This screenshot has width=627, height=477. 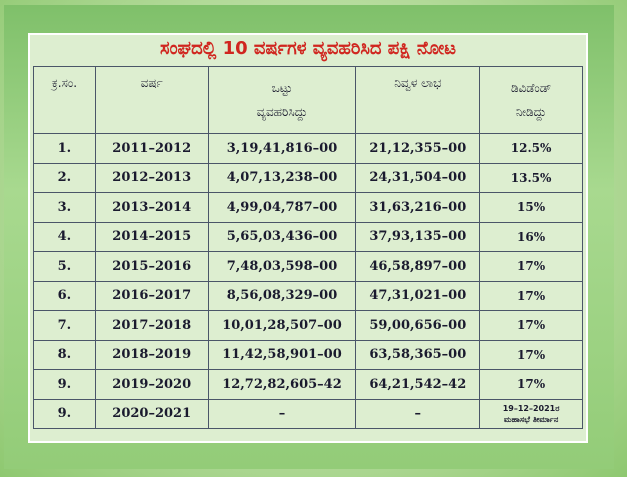 What do you see at coordinates (64, 83) in the screenshot?
I see `header-sno-label: ಕ್ರ.ಸಂ.` at bounding box center [64, 83].